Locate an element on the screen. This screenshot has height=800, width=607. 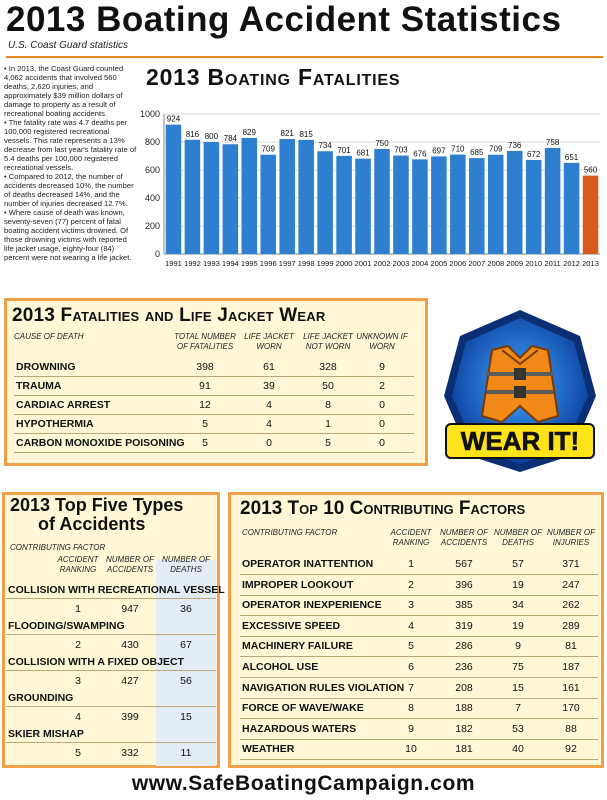
factor-deaths-value: 15 is located at coordinates (518, 688).